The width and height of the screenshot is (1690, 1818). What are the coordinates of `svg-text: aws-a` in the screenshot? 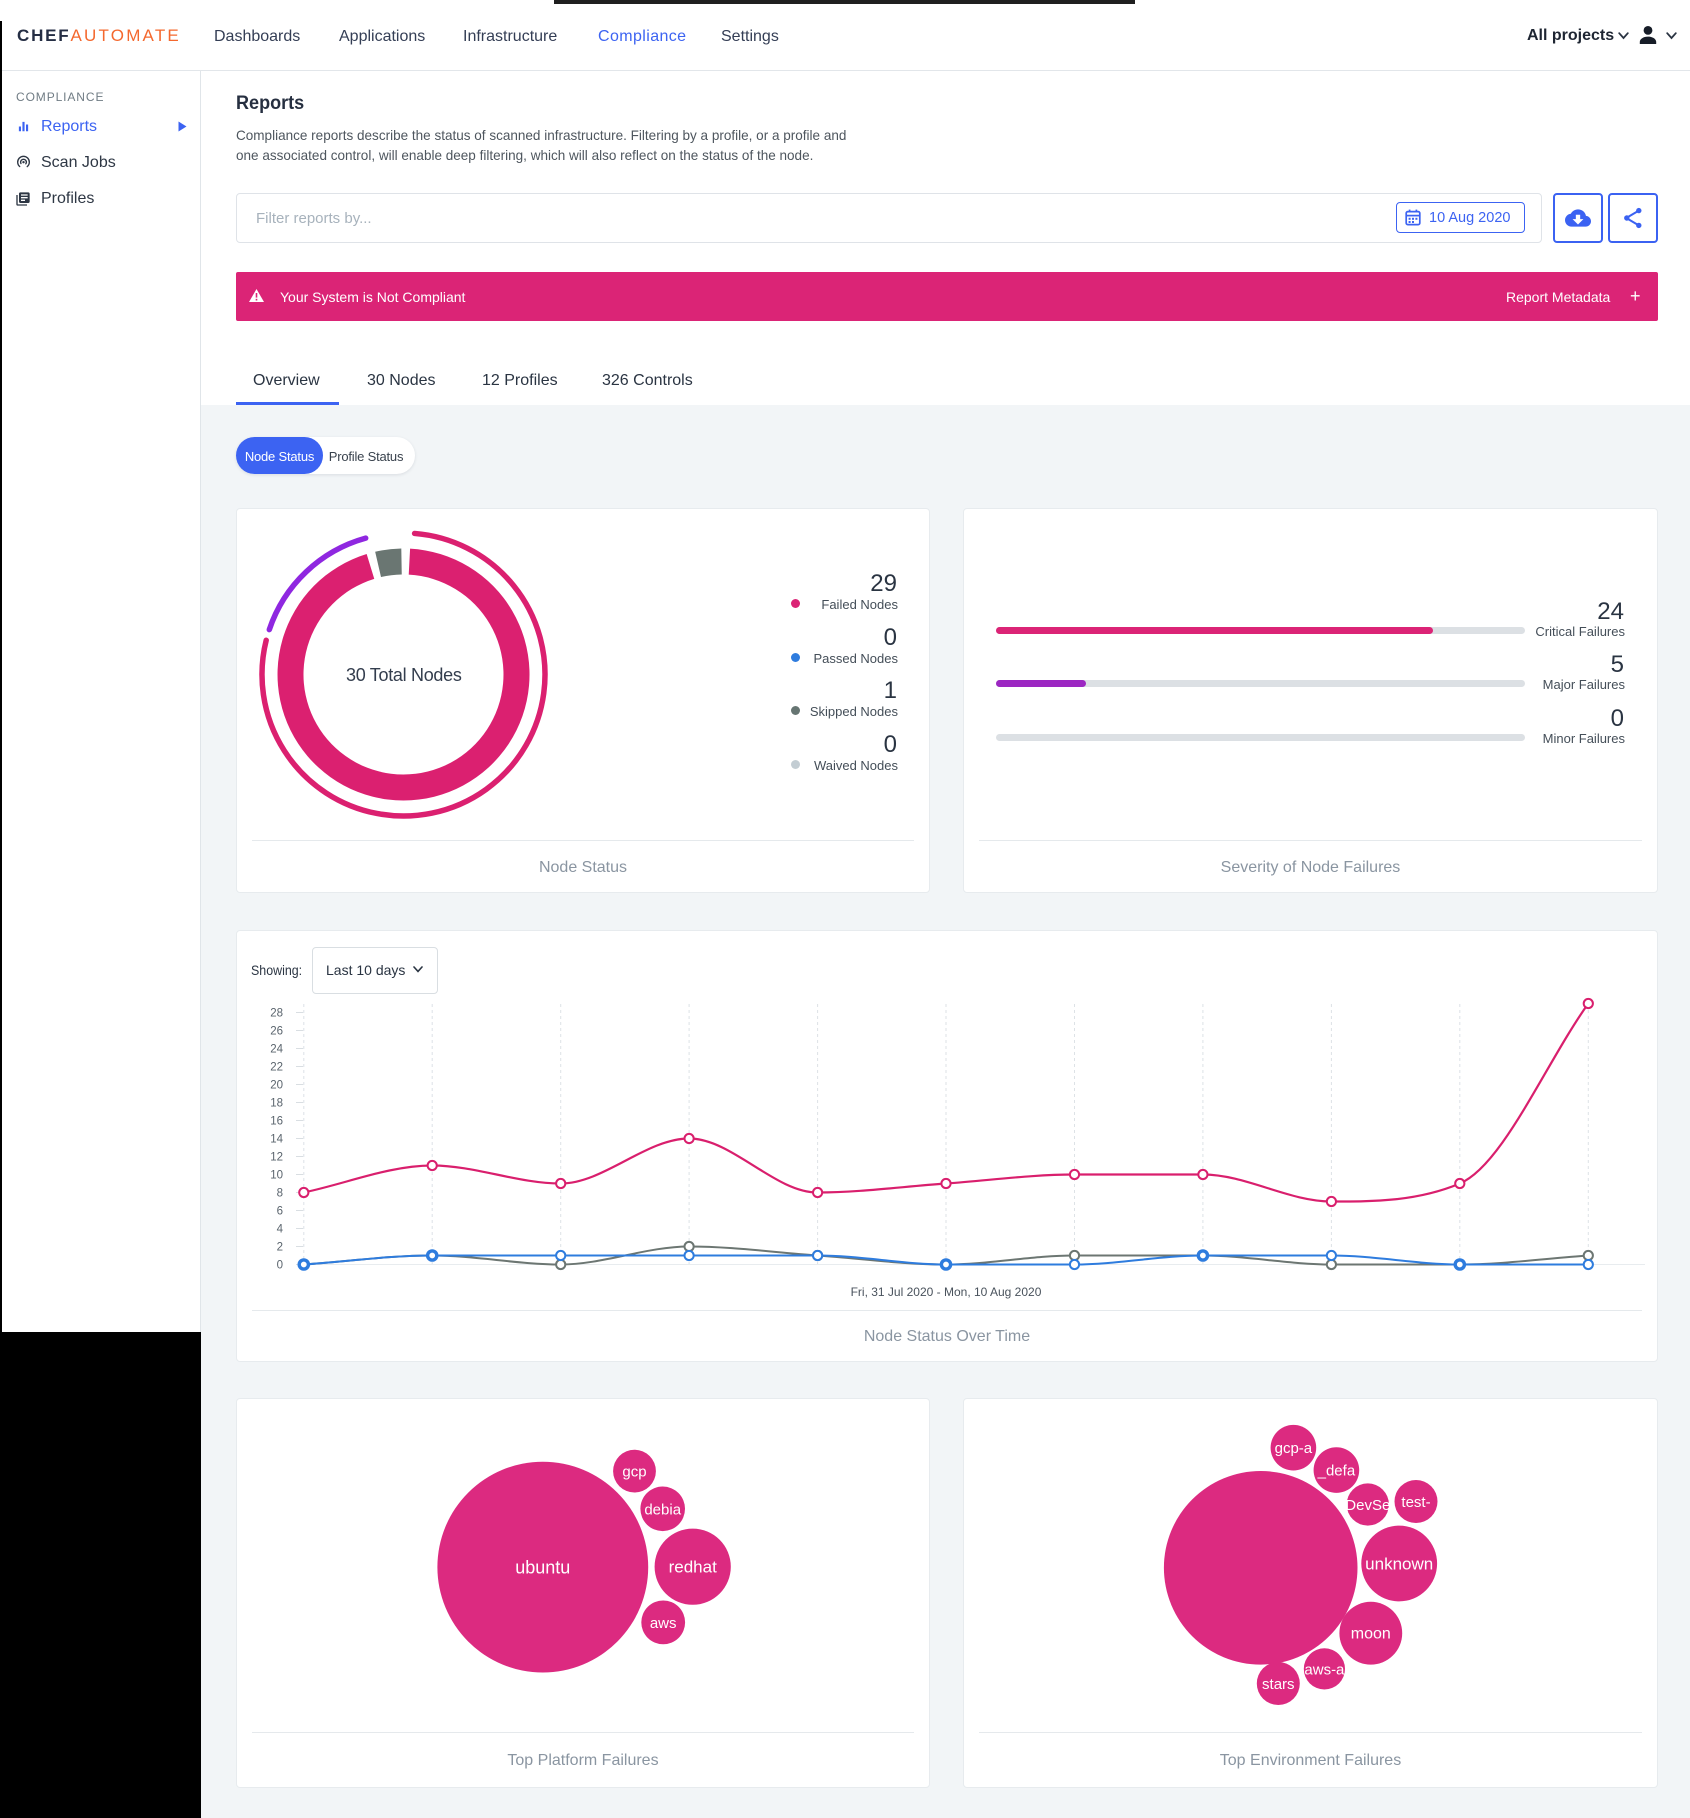 It's located at (1324, 1669).